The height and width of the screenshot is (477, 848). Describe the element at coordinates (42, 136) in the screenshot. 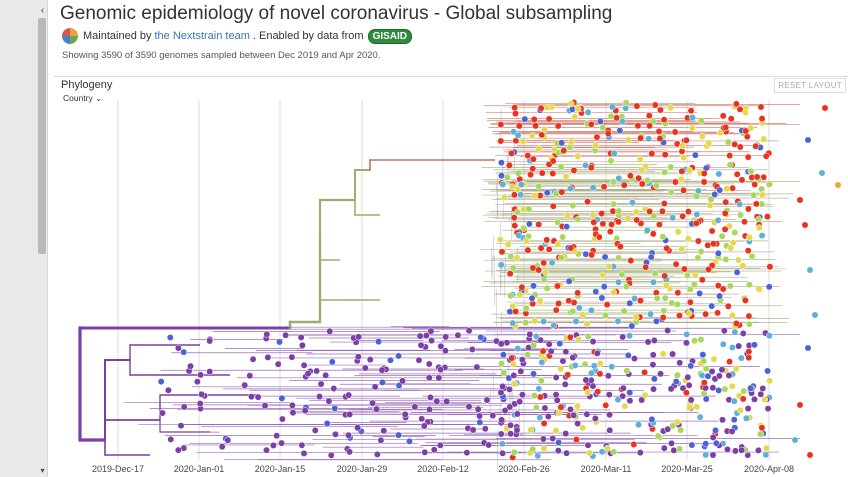

I see `scrollbar-thumb` at that location.